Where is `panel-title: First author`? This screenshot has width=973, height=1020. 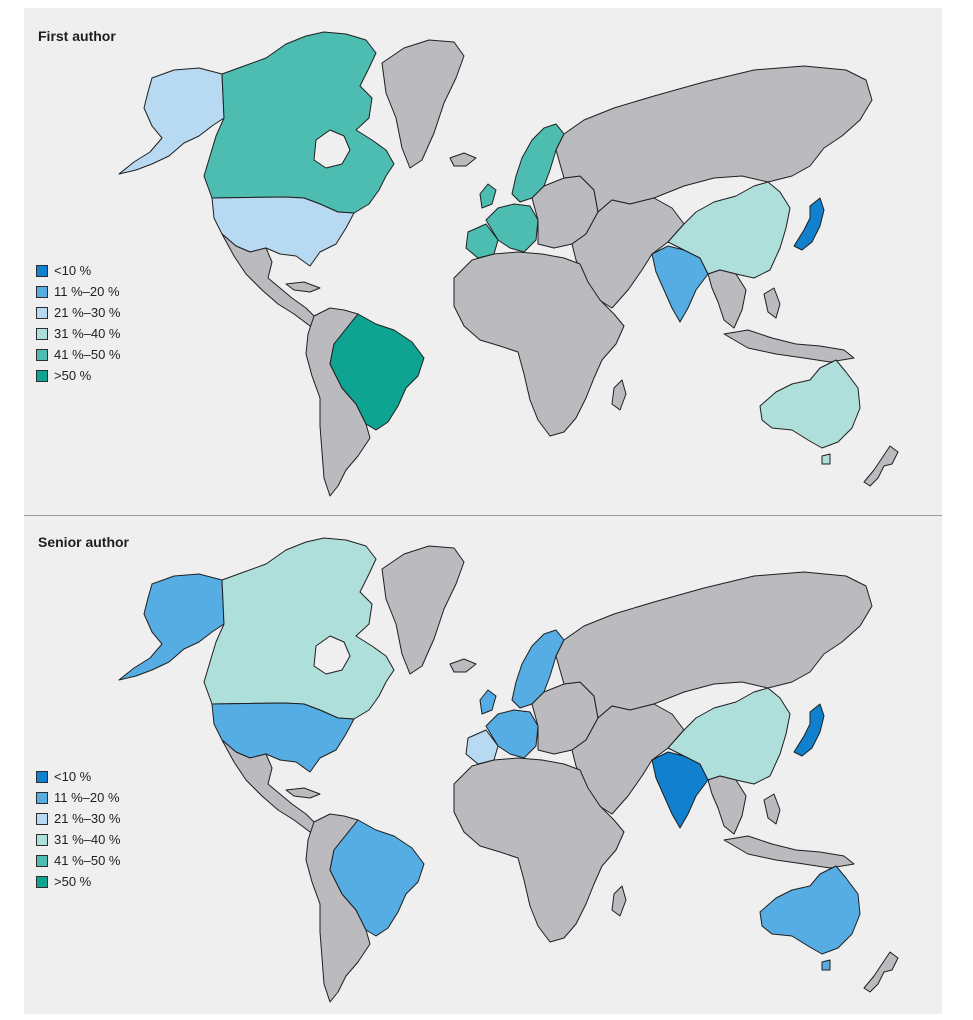
panel-title: First author is located at coordinates (77, 36).